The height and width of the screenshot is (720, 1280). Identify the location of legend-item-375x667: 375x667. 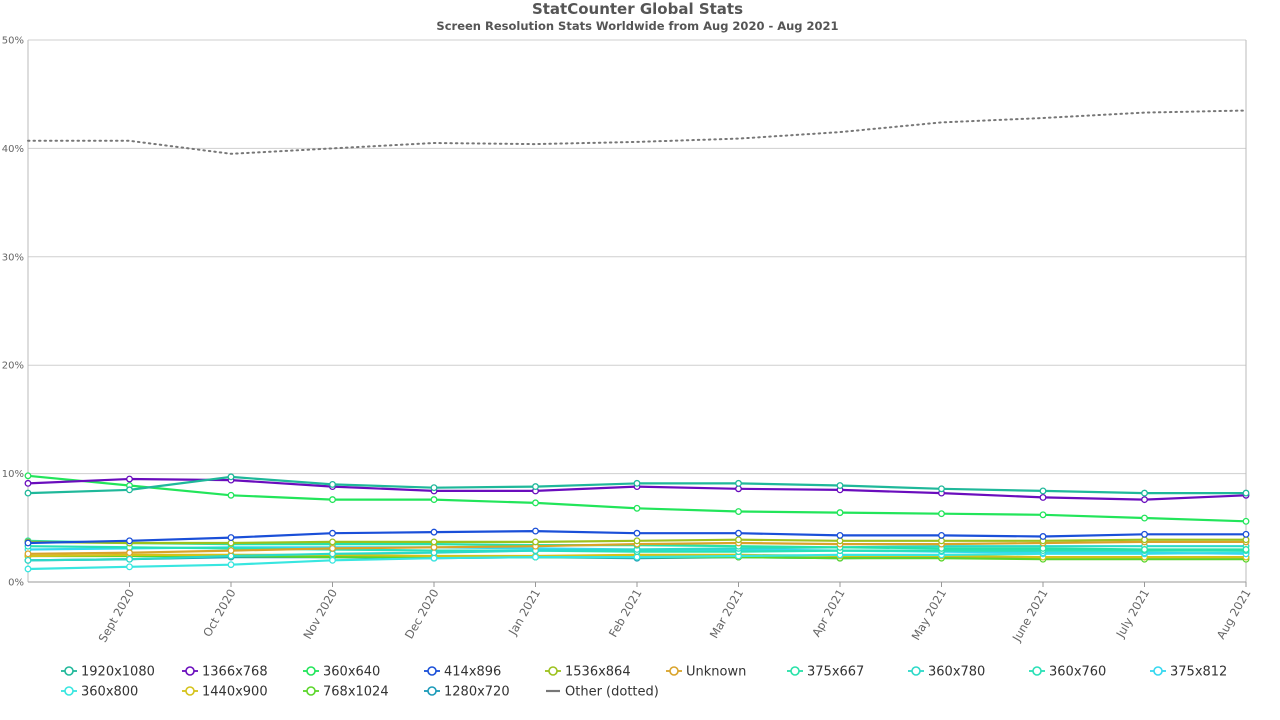
(825, 672).